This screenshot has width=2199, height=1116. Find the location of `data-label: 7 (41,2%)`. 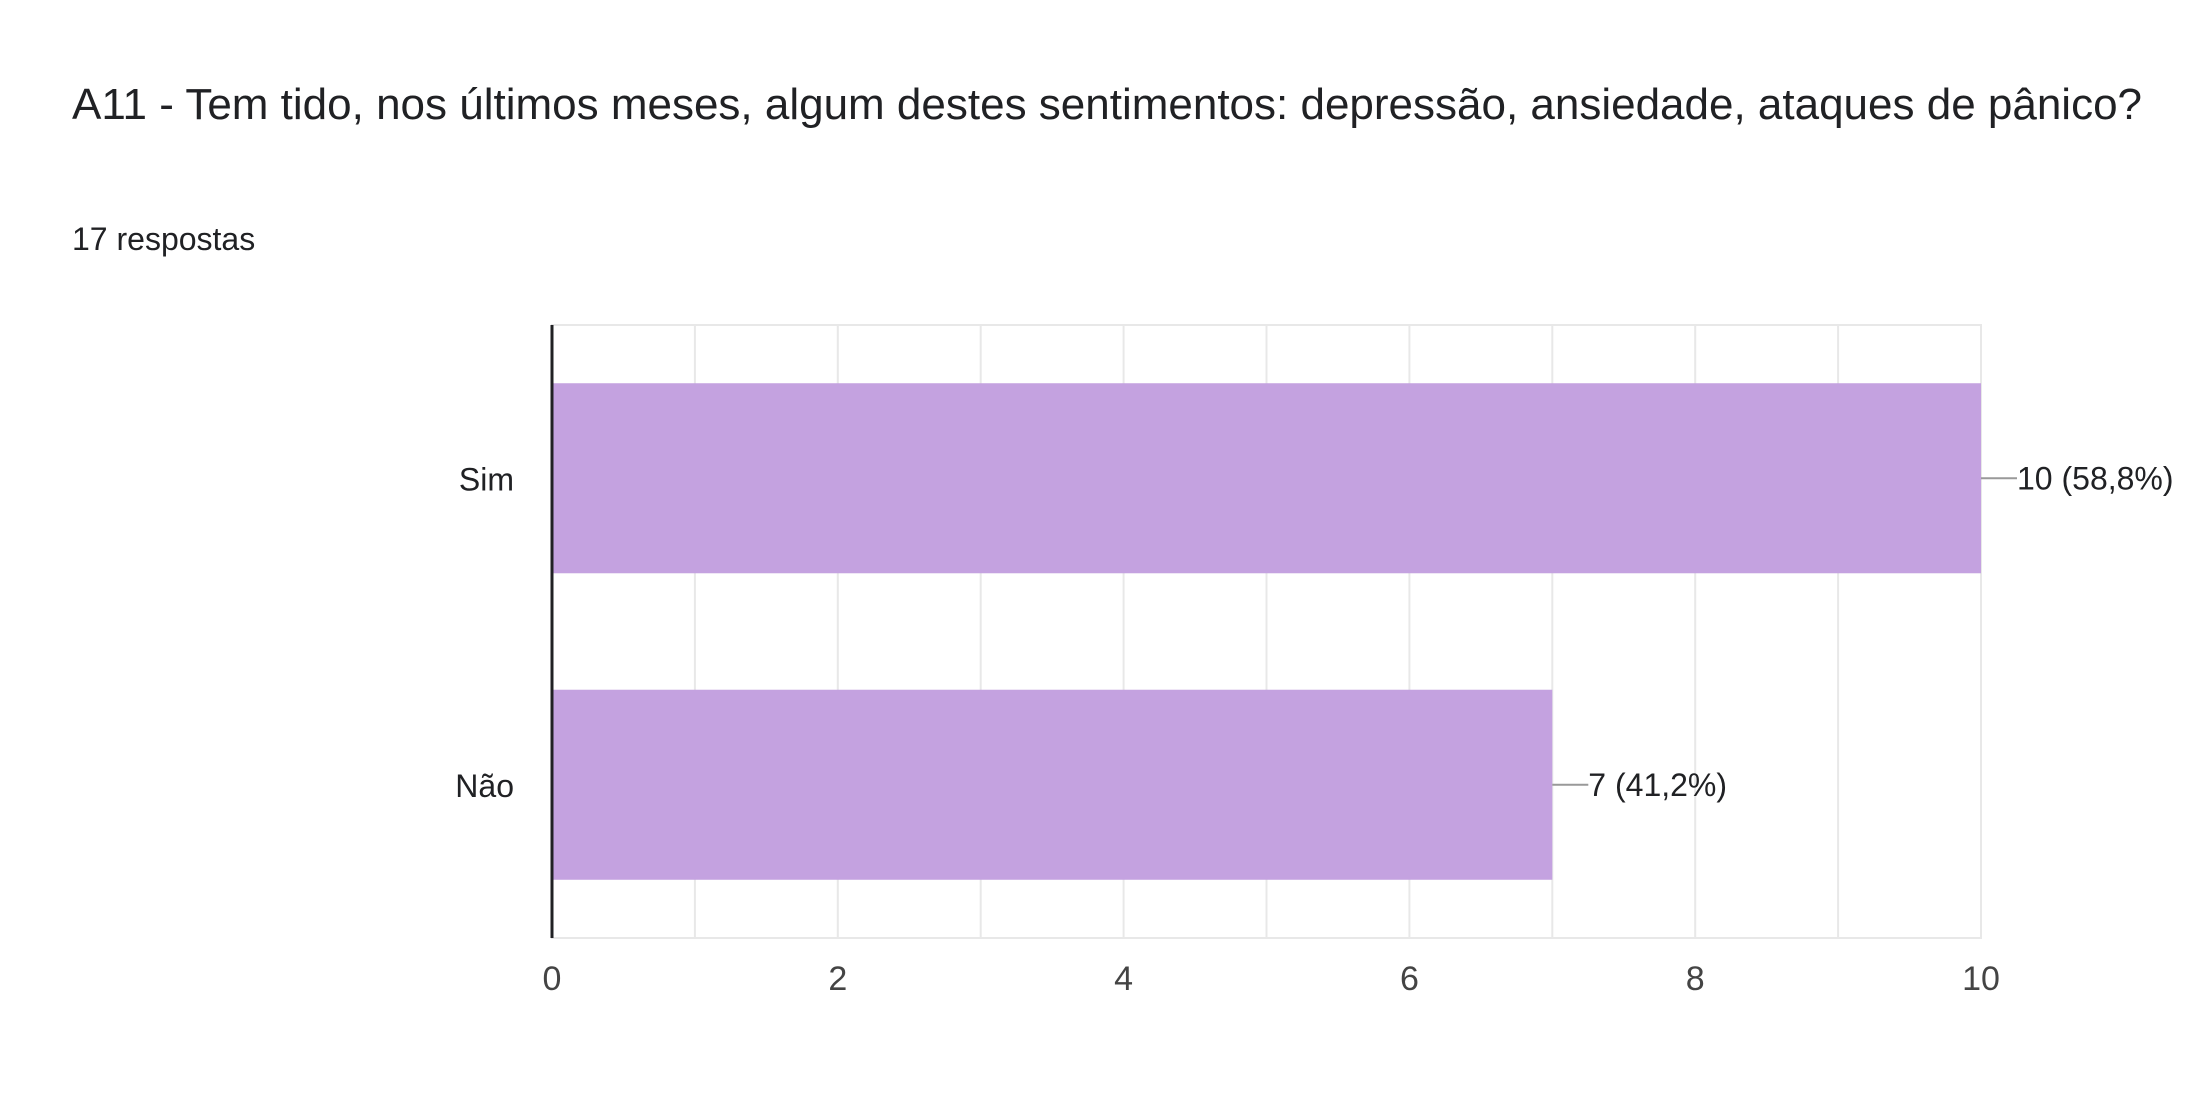

data-label: 7 (41,2%) is located at coordinates (1657, 785).